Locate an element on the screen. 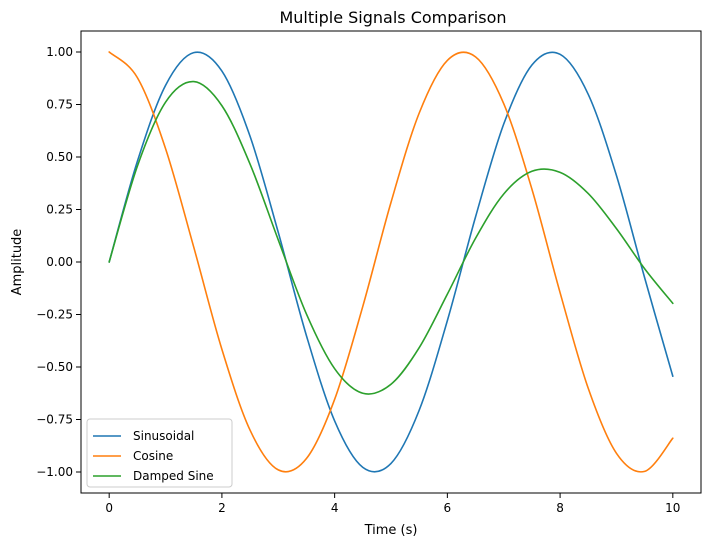 The height and width of the screenshot is (547, 711). legend-label-sinusoidal: Sinusoidal is located at coordinates (163, 436).